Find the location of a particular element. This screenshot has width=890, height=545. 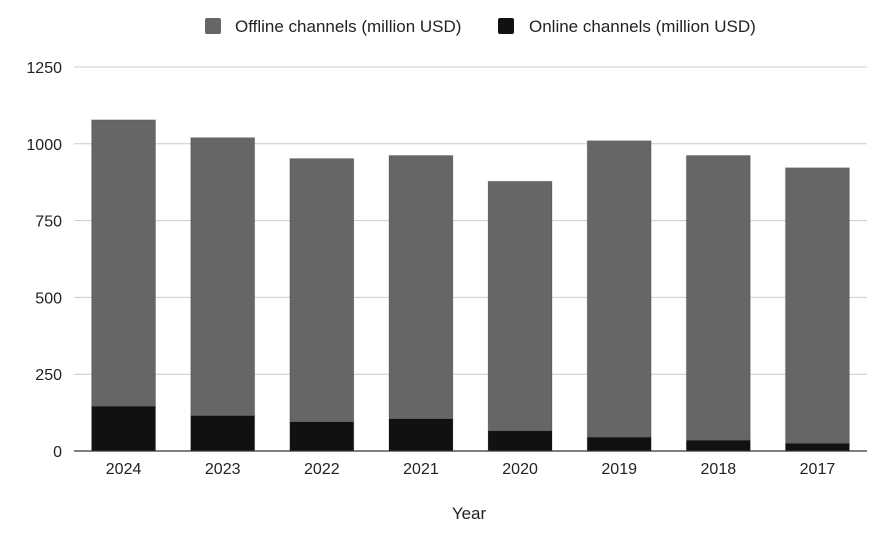

bar-offline-2021 is located at coordinates (421, 287).